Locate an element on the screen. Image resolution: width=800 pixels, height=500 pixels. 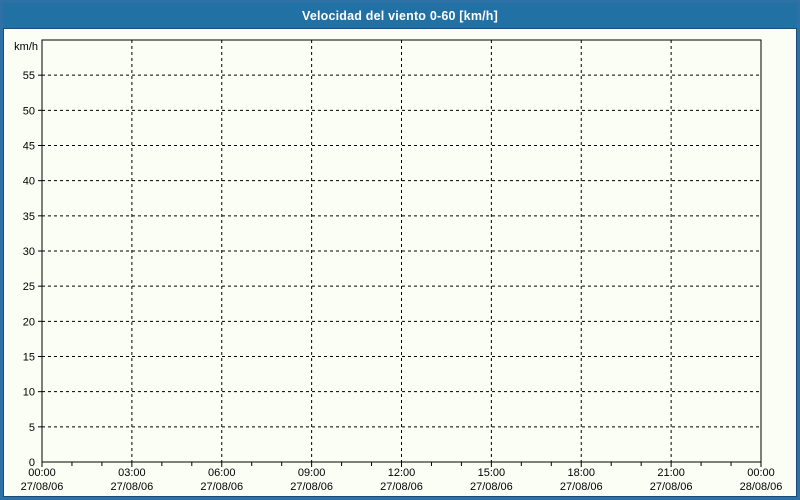
y-tick-label: 5 is located at coordinates (32, 428).